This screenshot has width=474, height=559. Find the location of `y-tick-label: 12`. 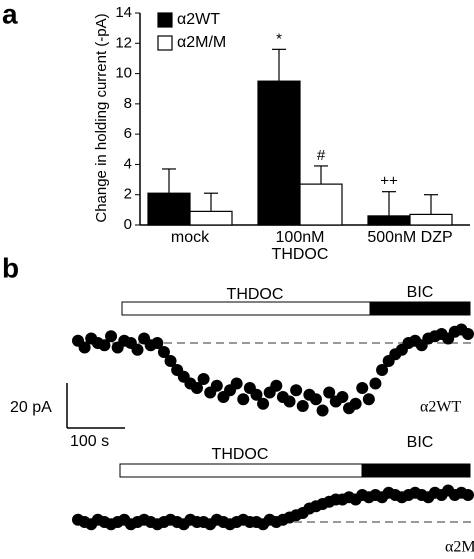

y-tick-label: 12 is located at coordinates (123, 42).